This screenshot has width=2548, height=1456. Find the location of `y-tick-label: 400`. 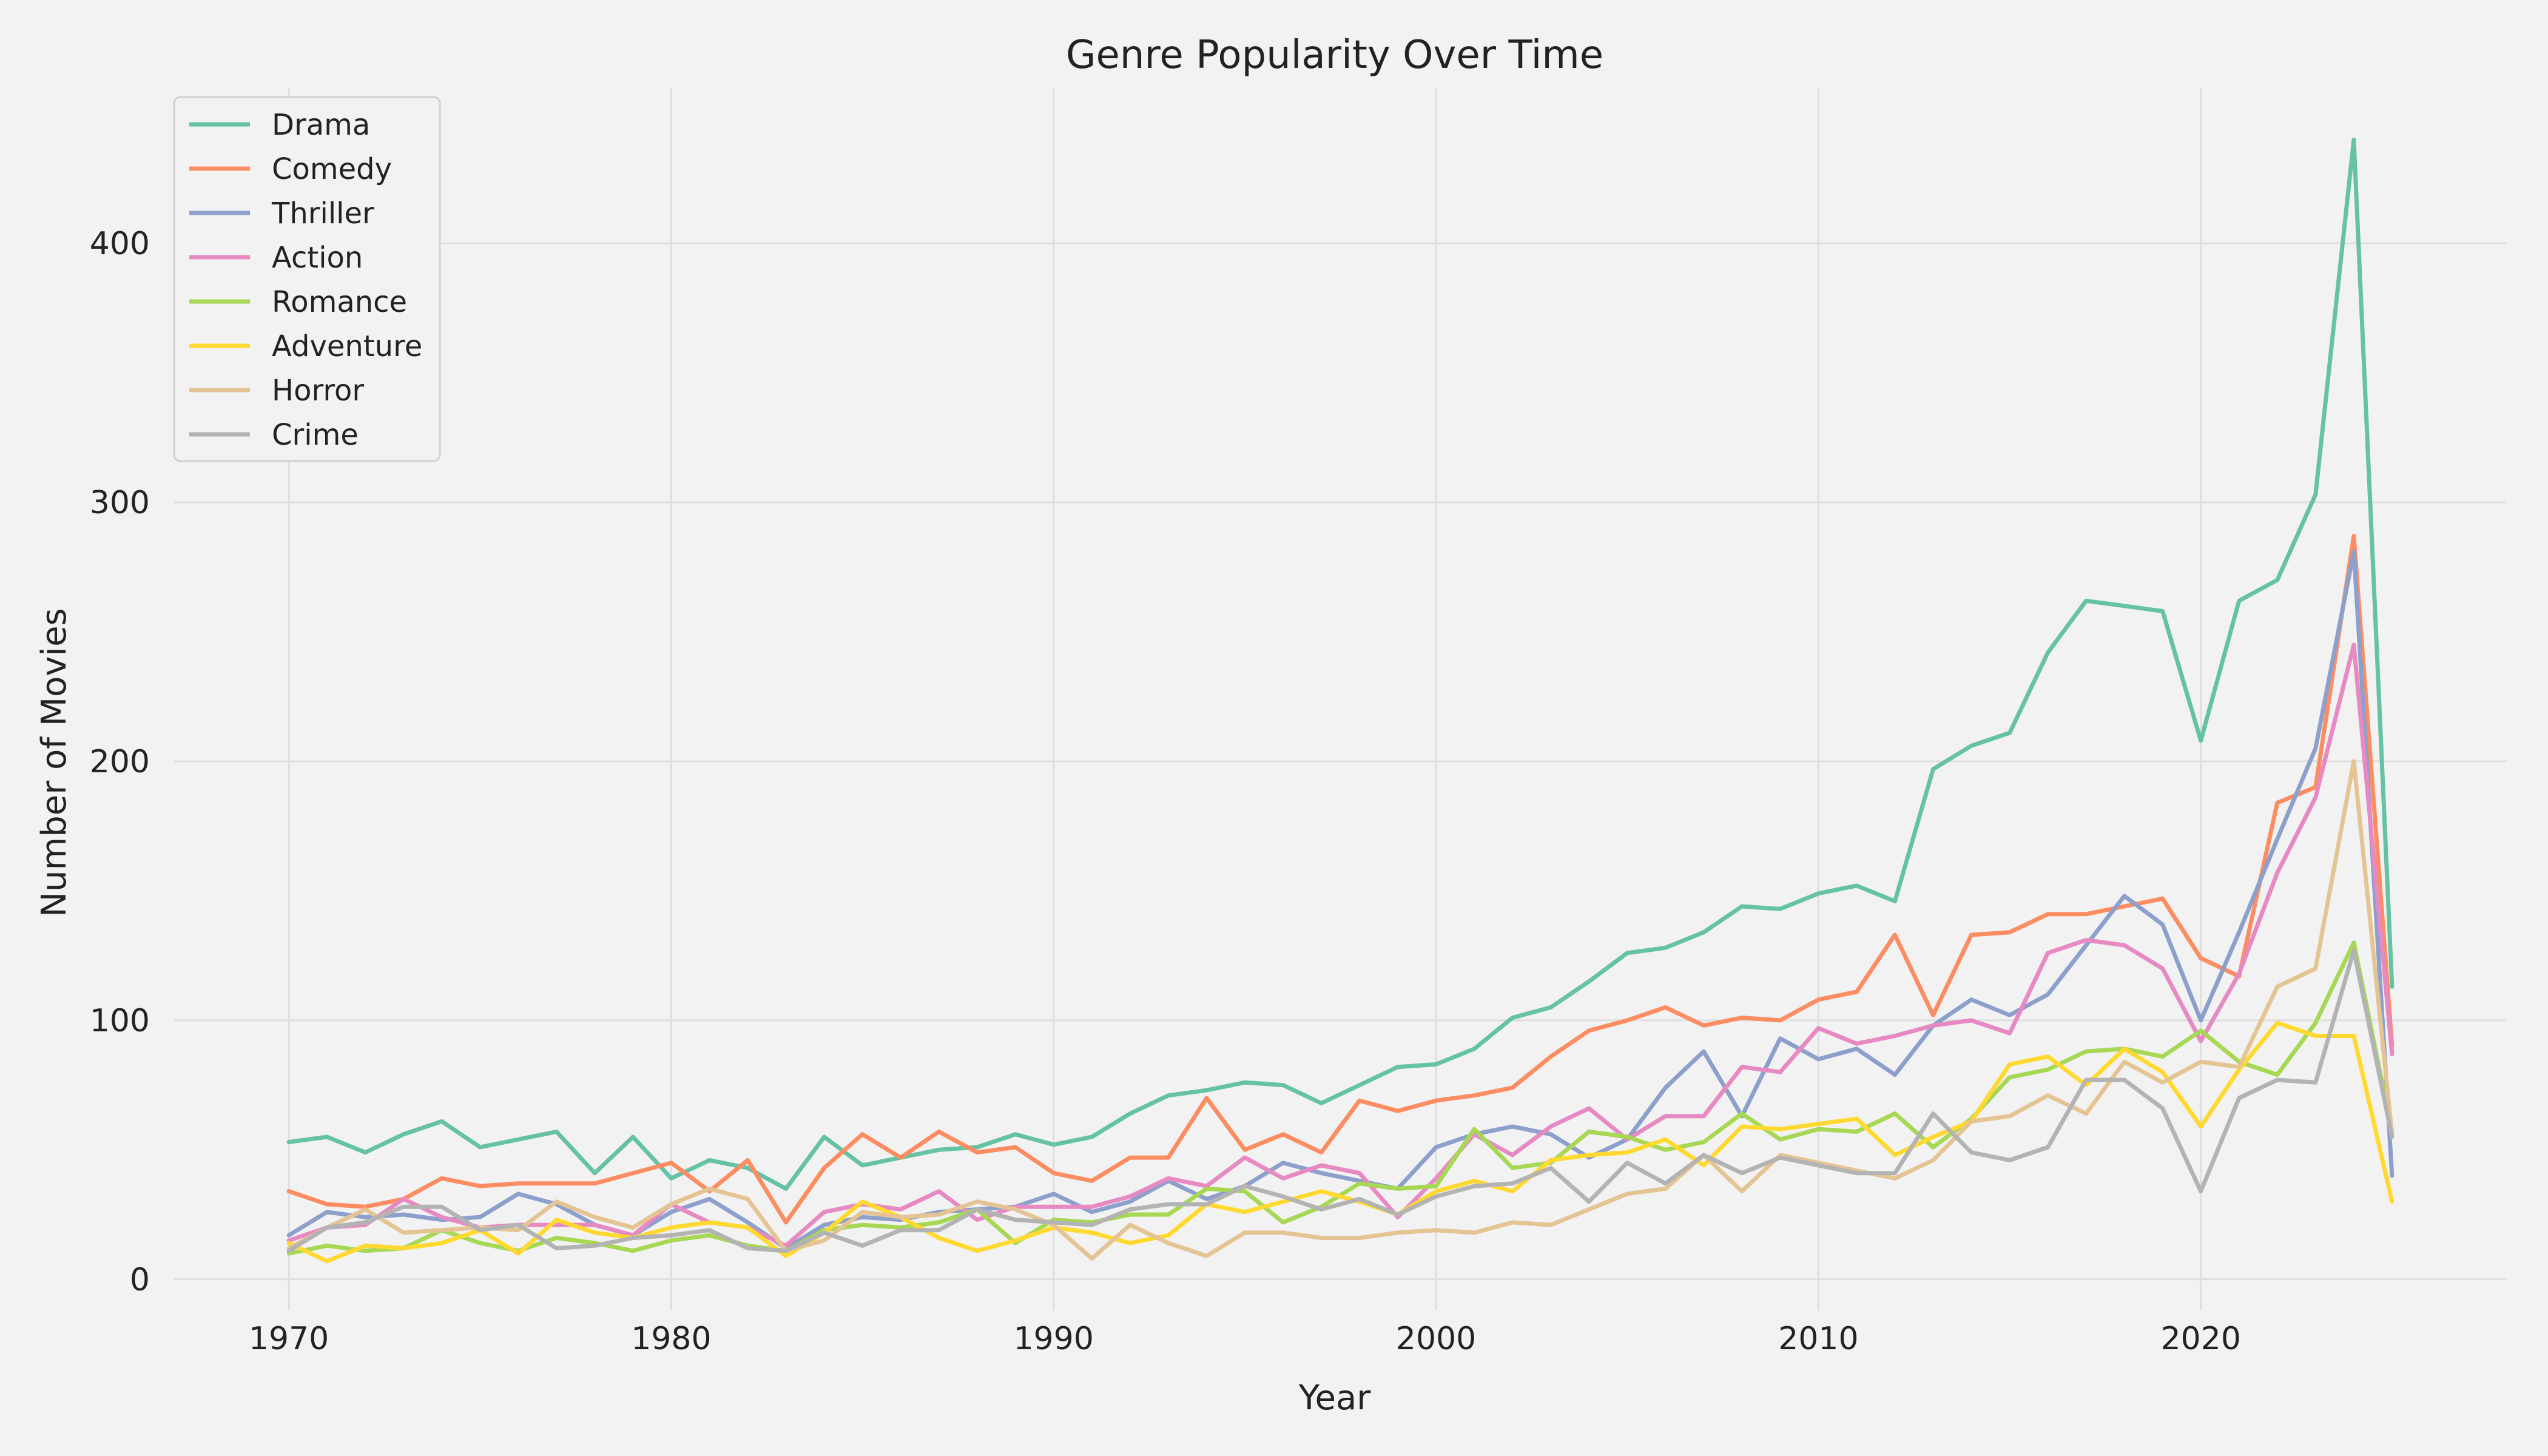

y-tick-label: 400 is located at coordinates (120, 244).